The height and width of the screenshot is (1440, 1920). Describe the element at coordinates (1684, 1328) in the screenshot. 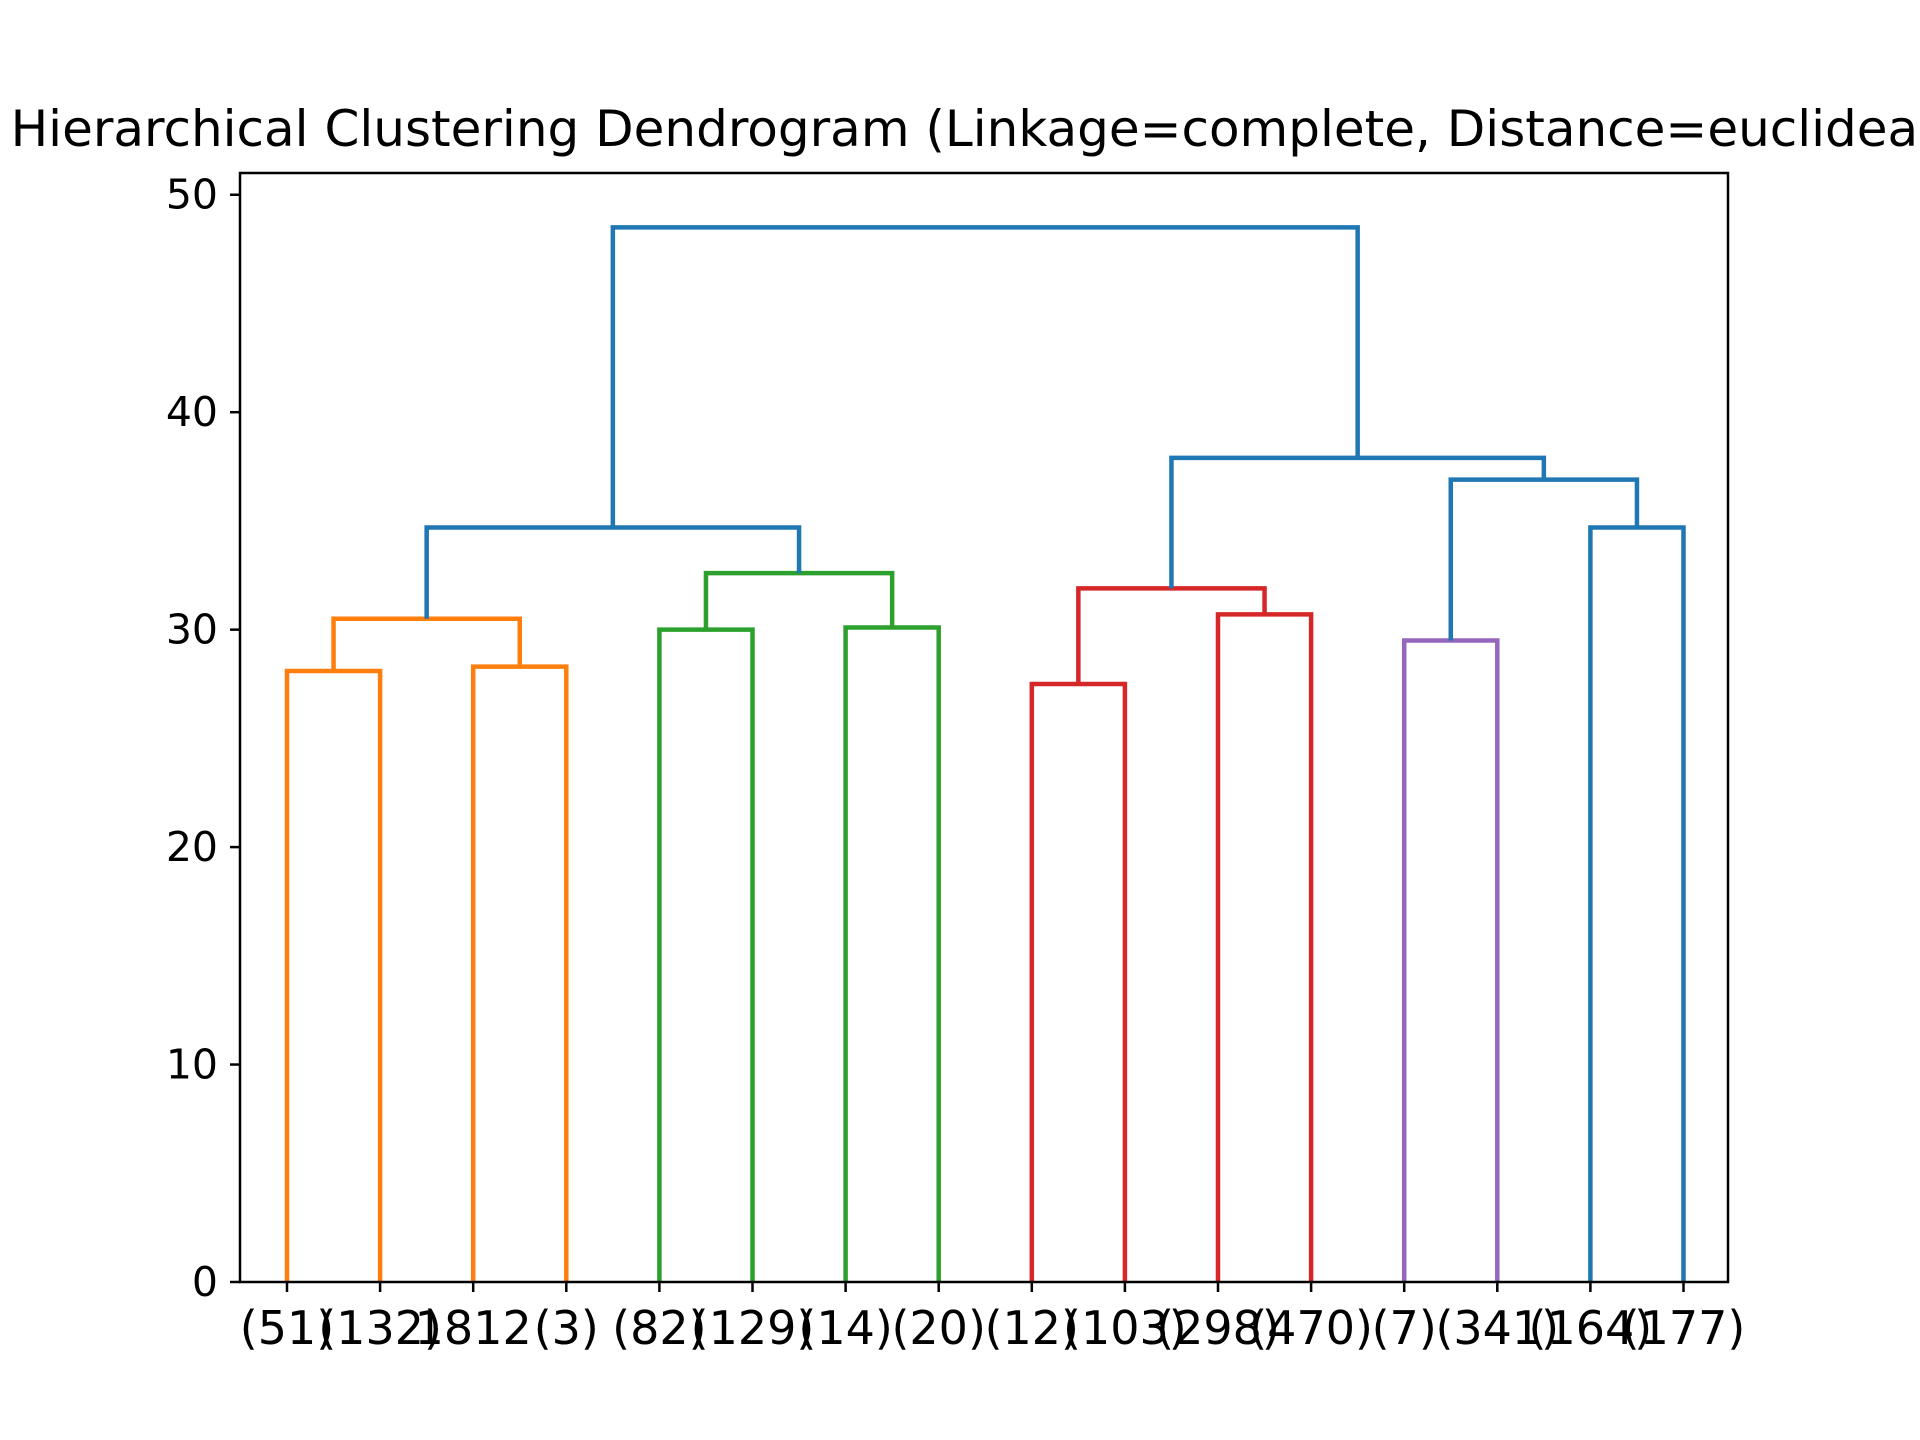

I see `leaf-label-15: (177)` at that location.